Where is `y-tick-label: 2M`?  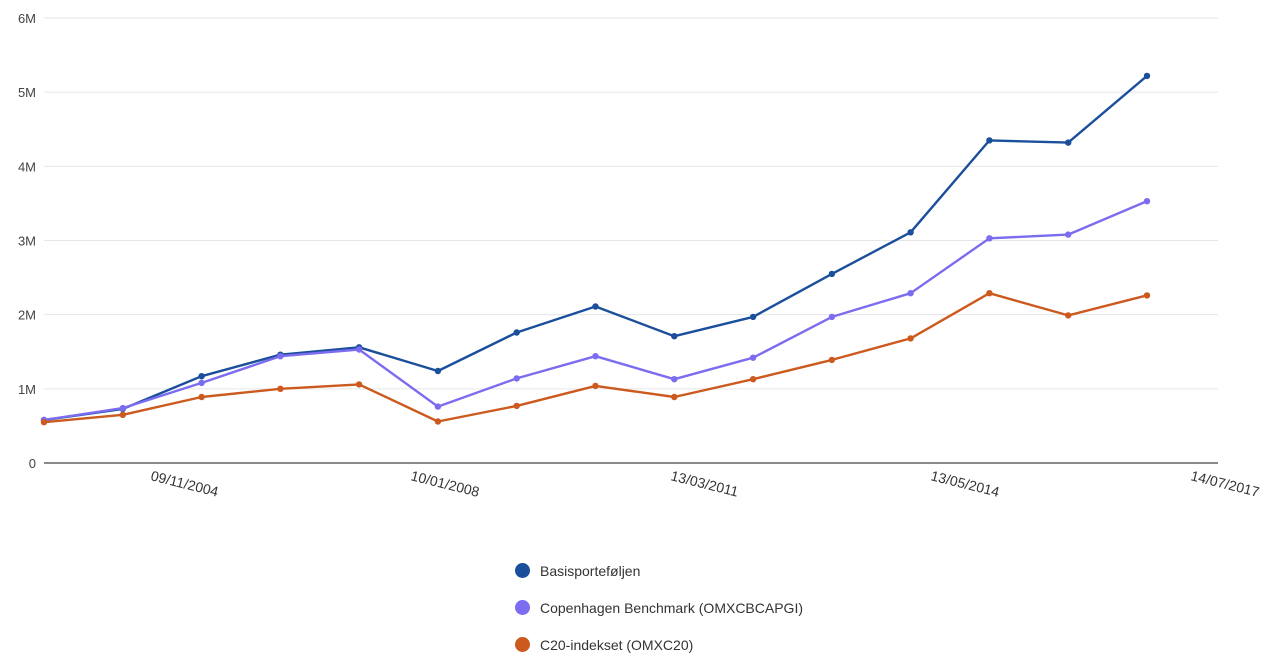
y-tick-label: 2M is located at coordinates (27, 315).